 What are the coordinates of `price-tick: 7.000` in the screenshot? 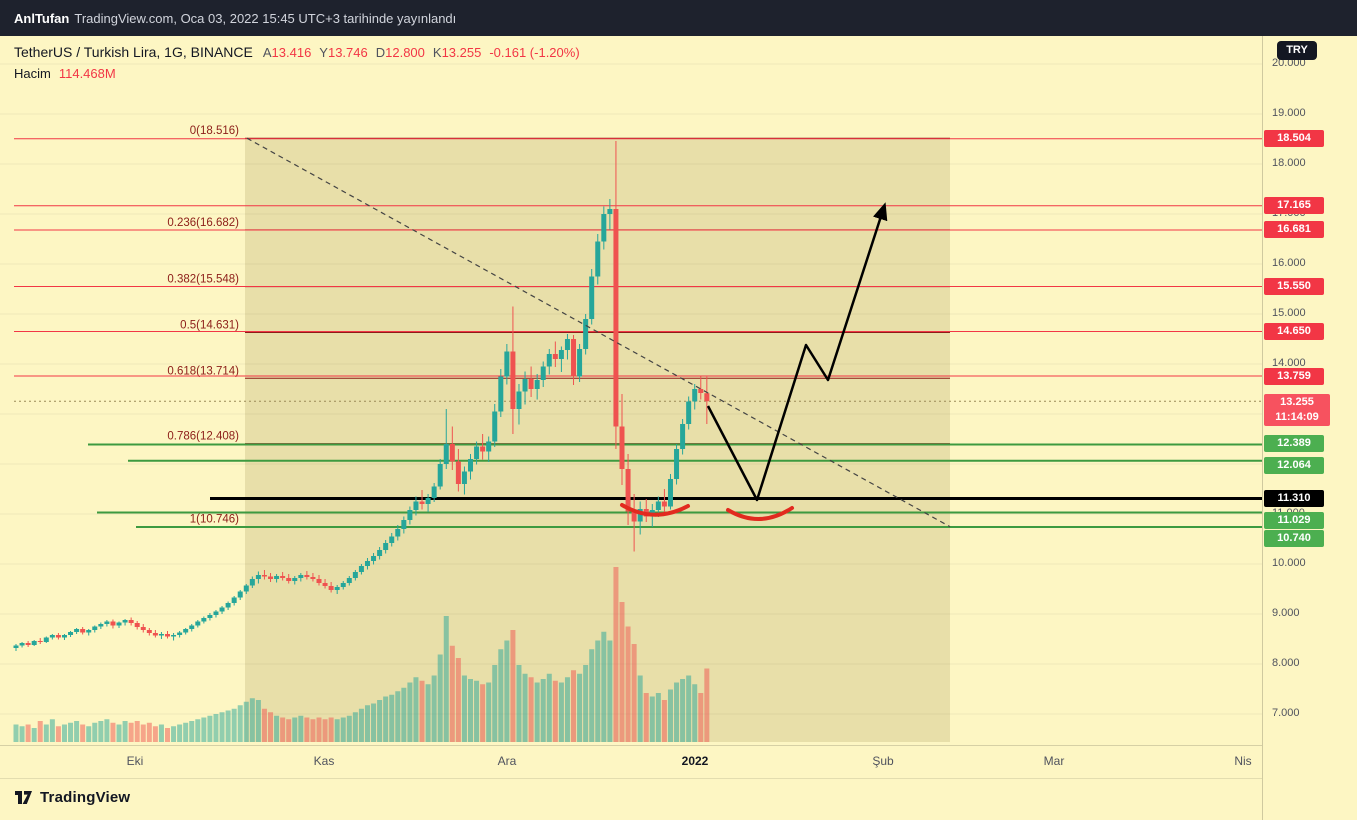 It's located at (1286, 713).